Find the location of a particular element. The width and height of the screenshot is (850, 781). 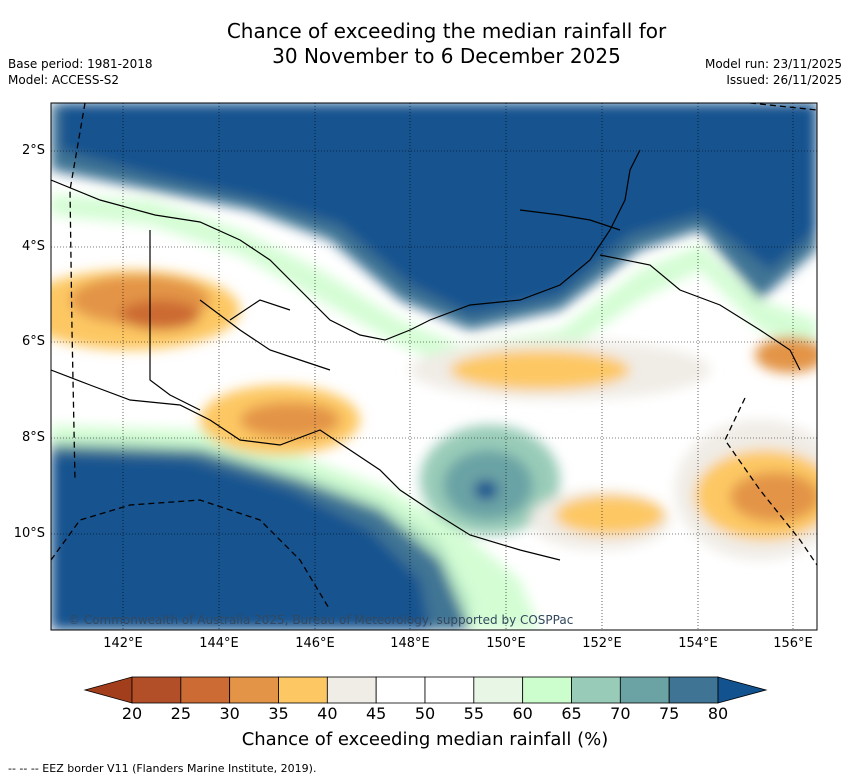

lon-label: 142°E is located at coordinates (123, 643).